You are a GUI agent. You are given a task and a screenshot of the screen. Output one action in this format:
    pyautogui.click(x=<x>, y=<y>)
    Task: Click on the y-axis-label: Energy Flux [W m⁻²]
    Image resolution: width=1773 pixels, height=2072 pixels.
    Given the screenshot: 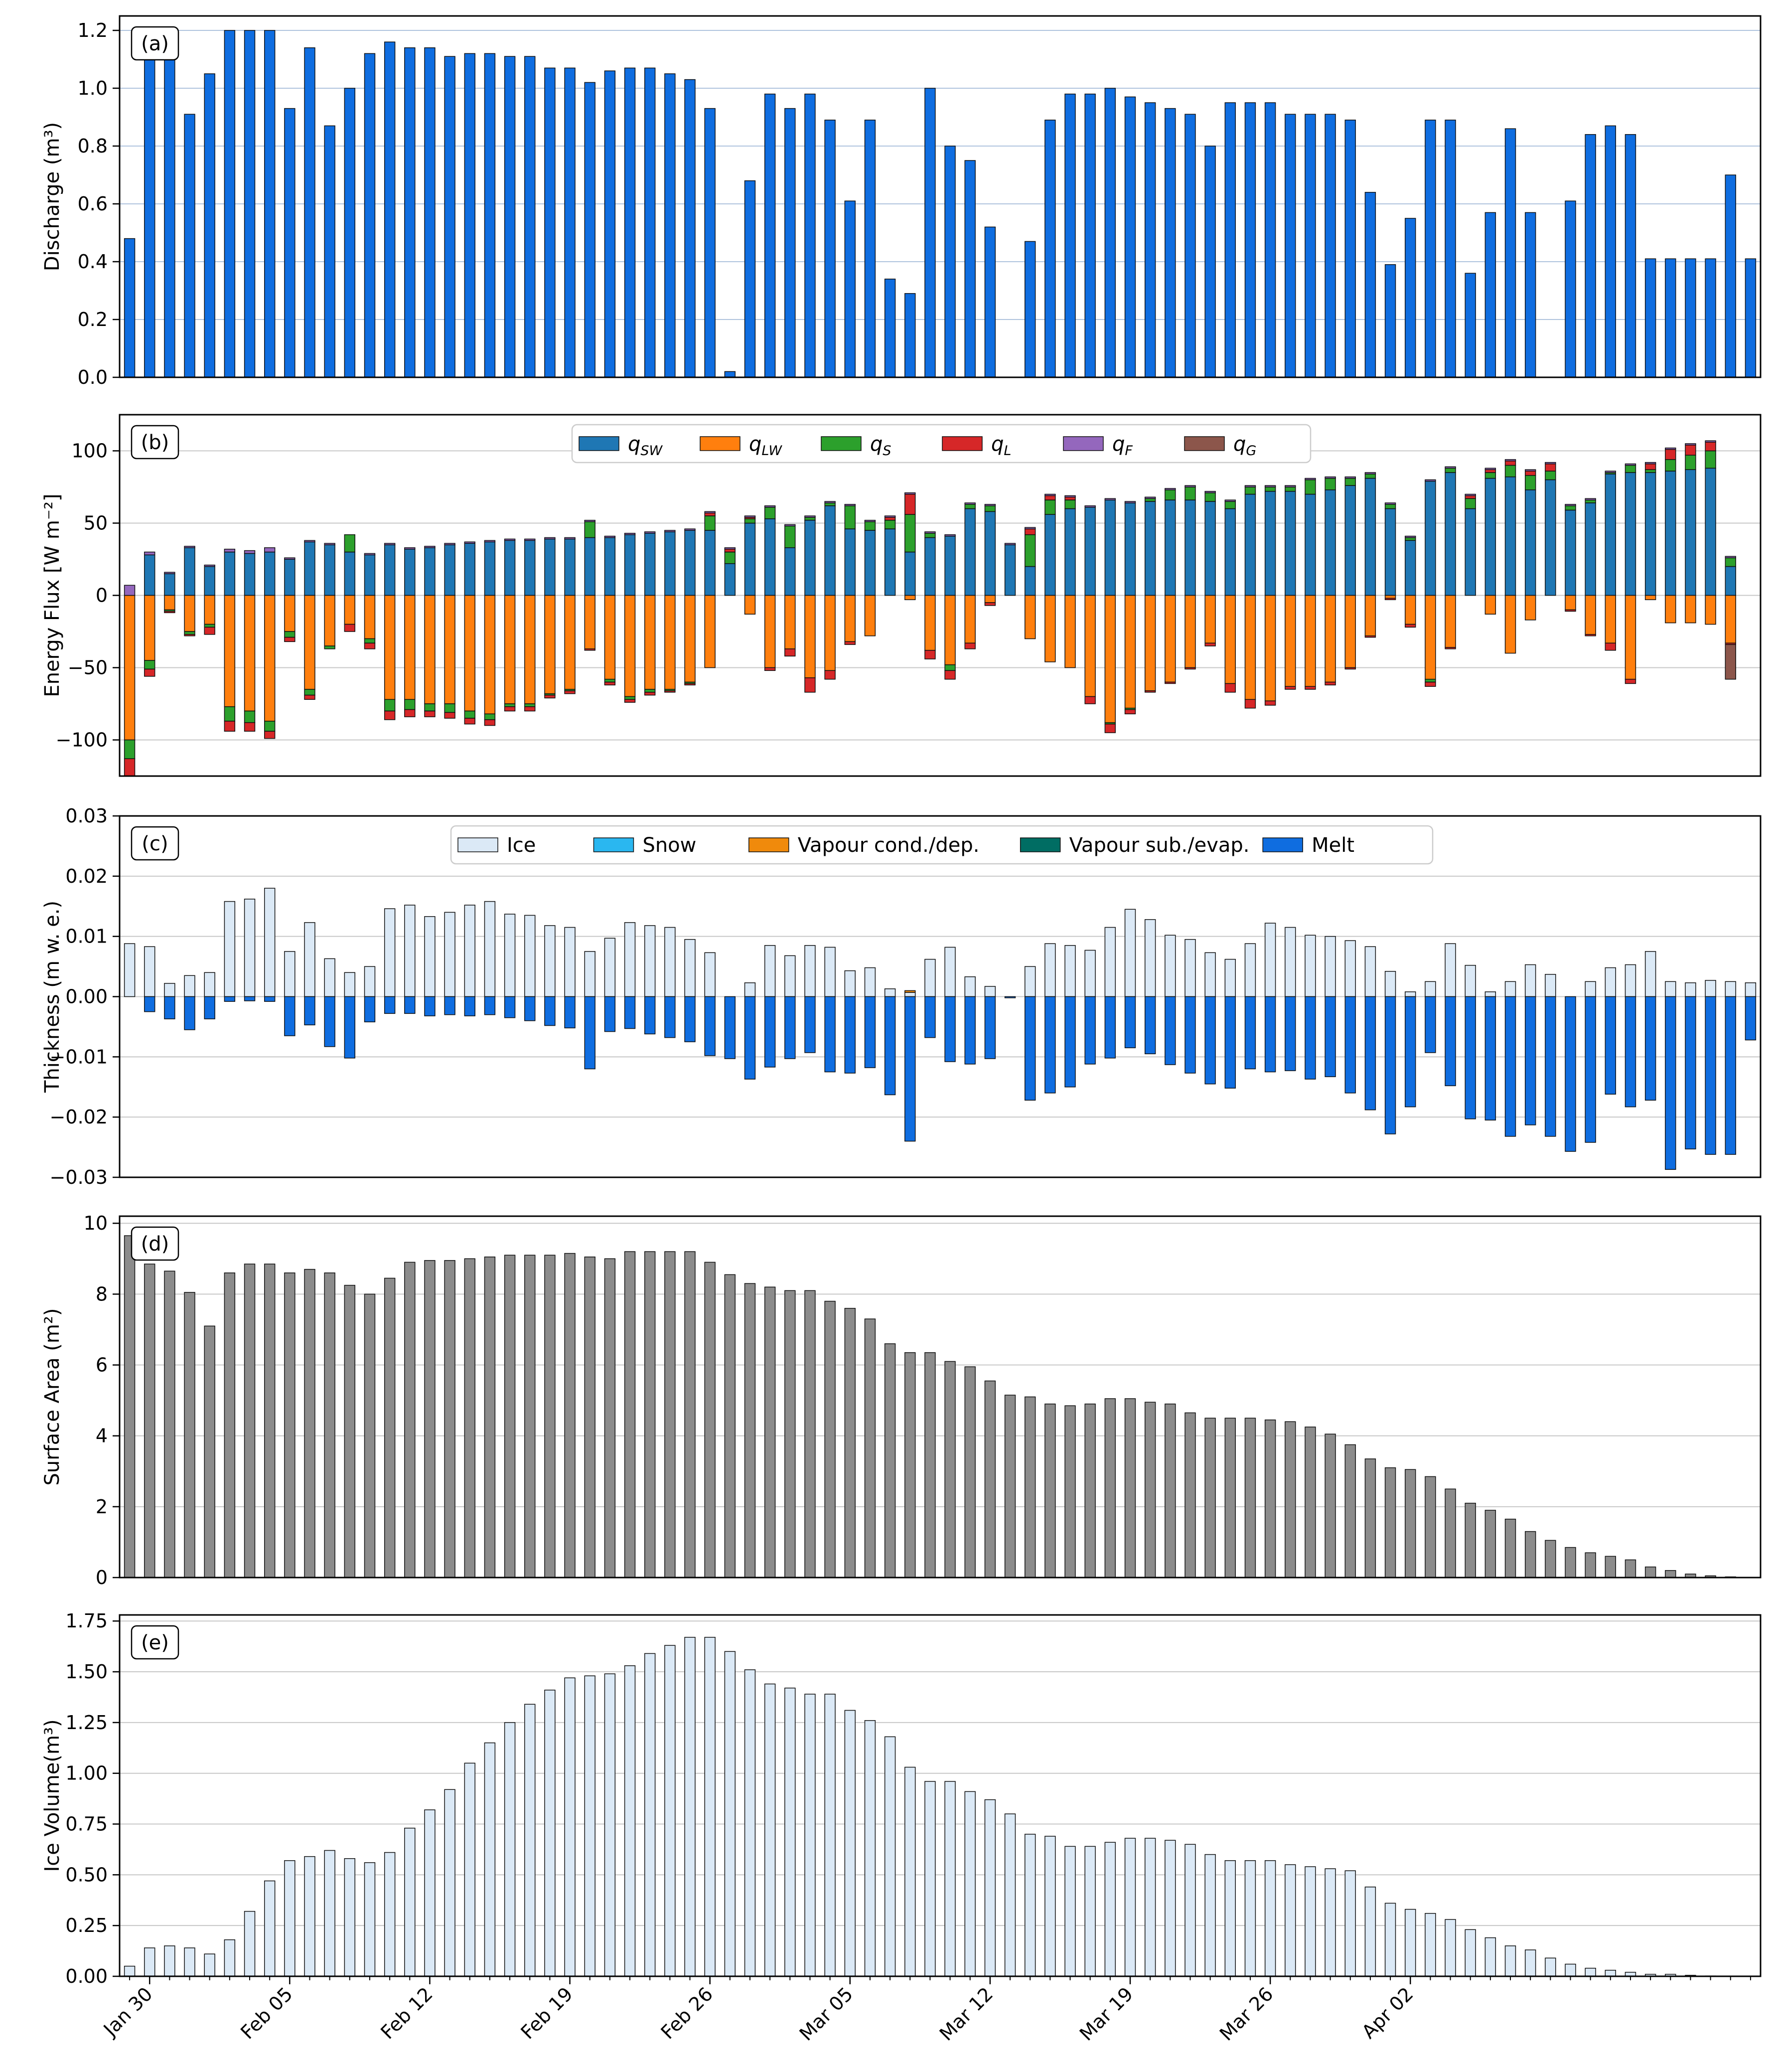 What is the action you would take?
    pyautogui.click(x=52, y=595)
    